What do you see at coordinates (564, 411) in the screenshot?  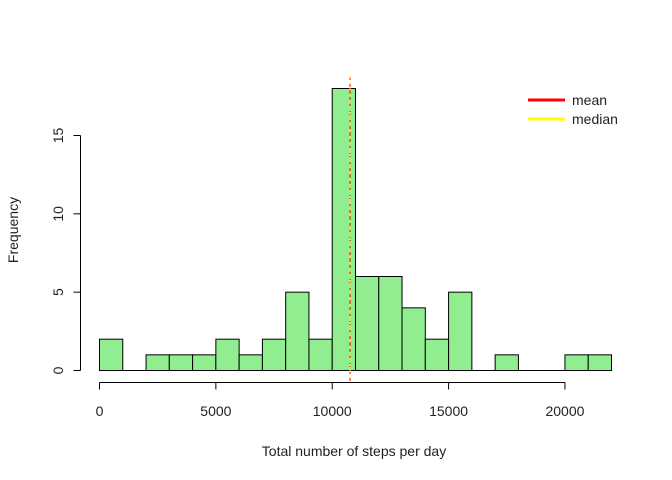 I see `x-tick-label: 20000` at bounding box center [564, 411].